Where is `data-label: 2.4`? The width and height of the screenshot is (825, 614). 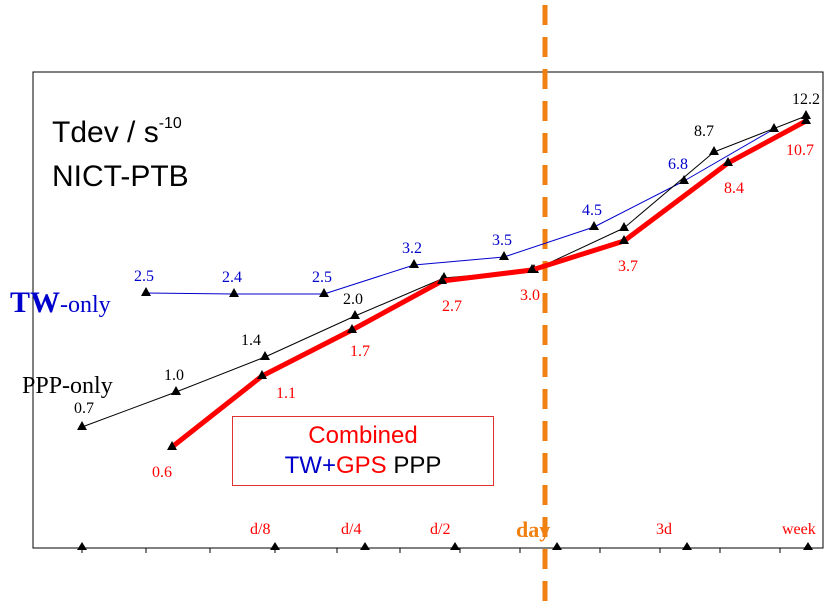 data-label: 2.4 is located at coordinates (232, 277).